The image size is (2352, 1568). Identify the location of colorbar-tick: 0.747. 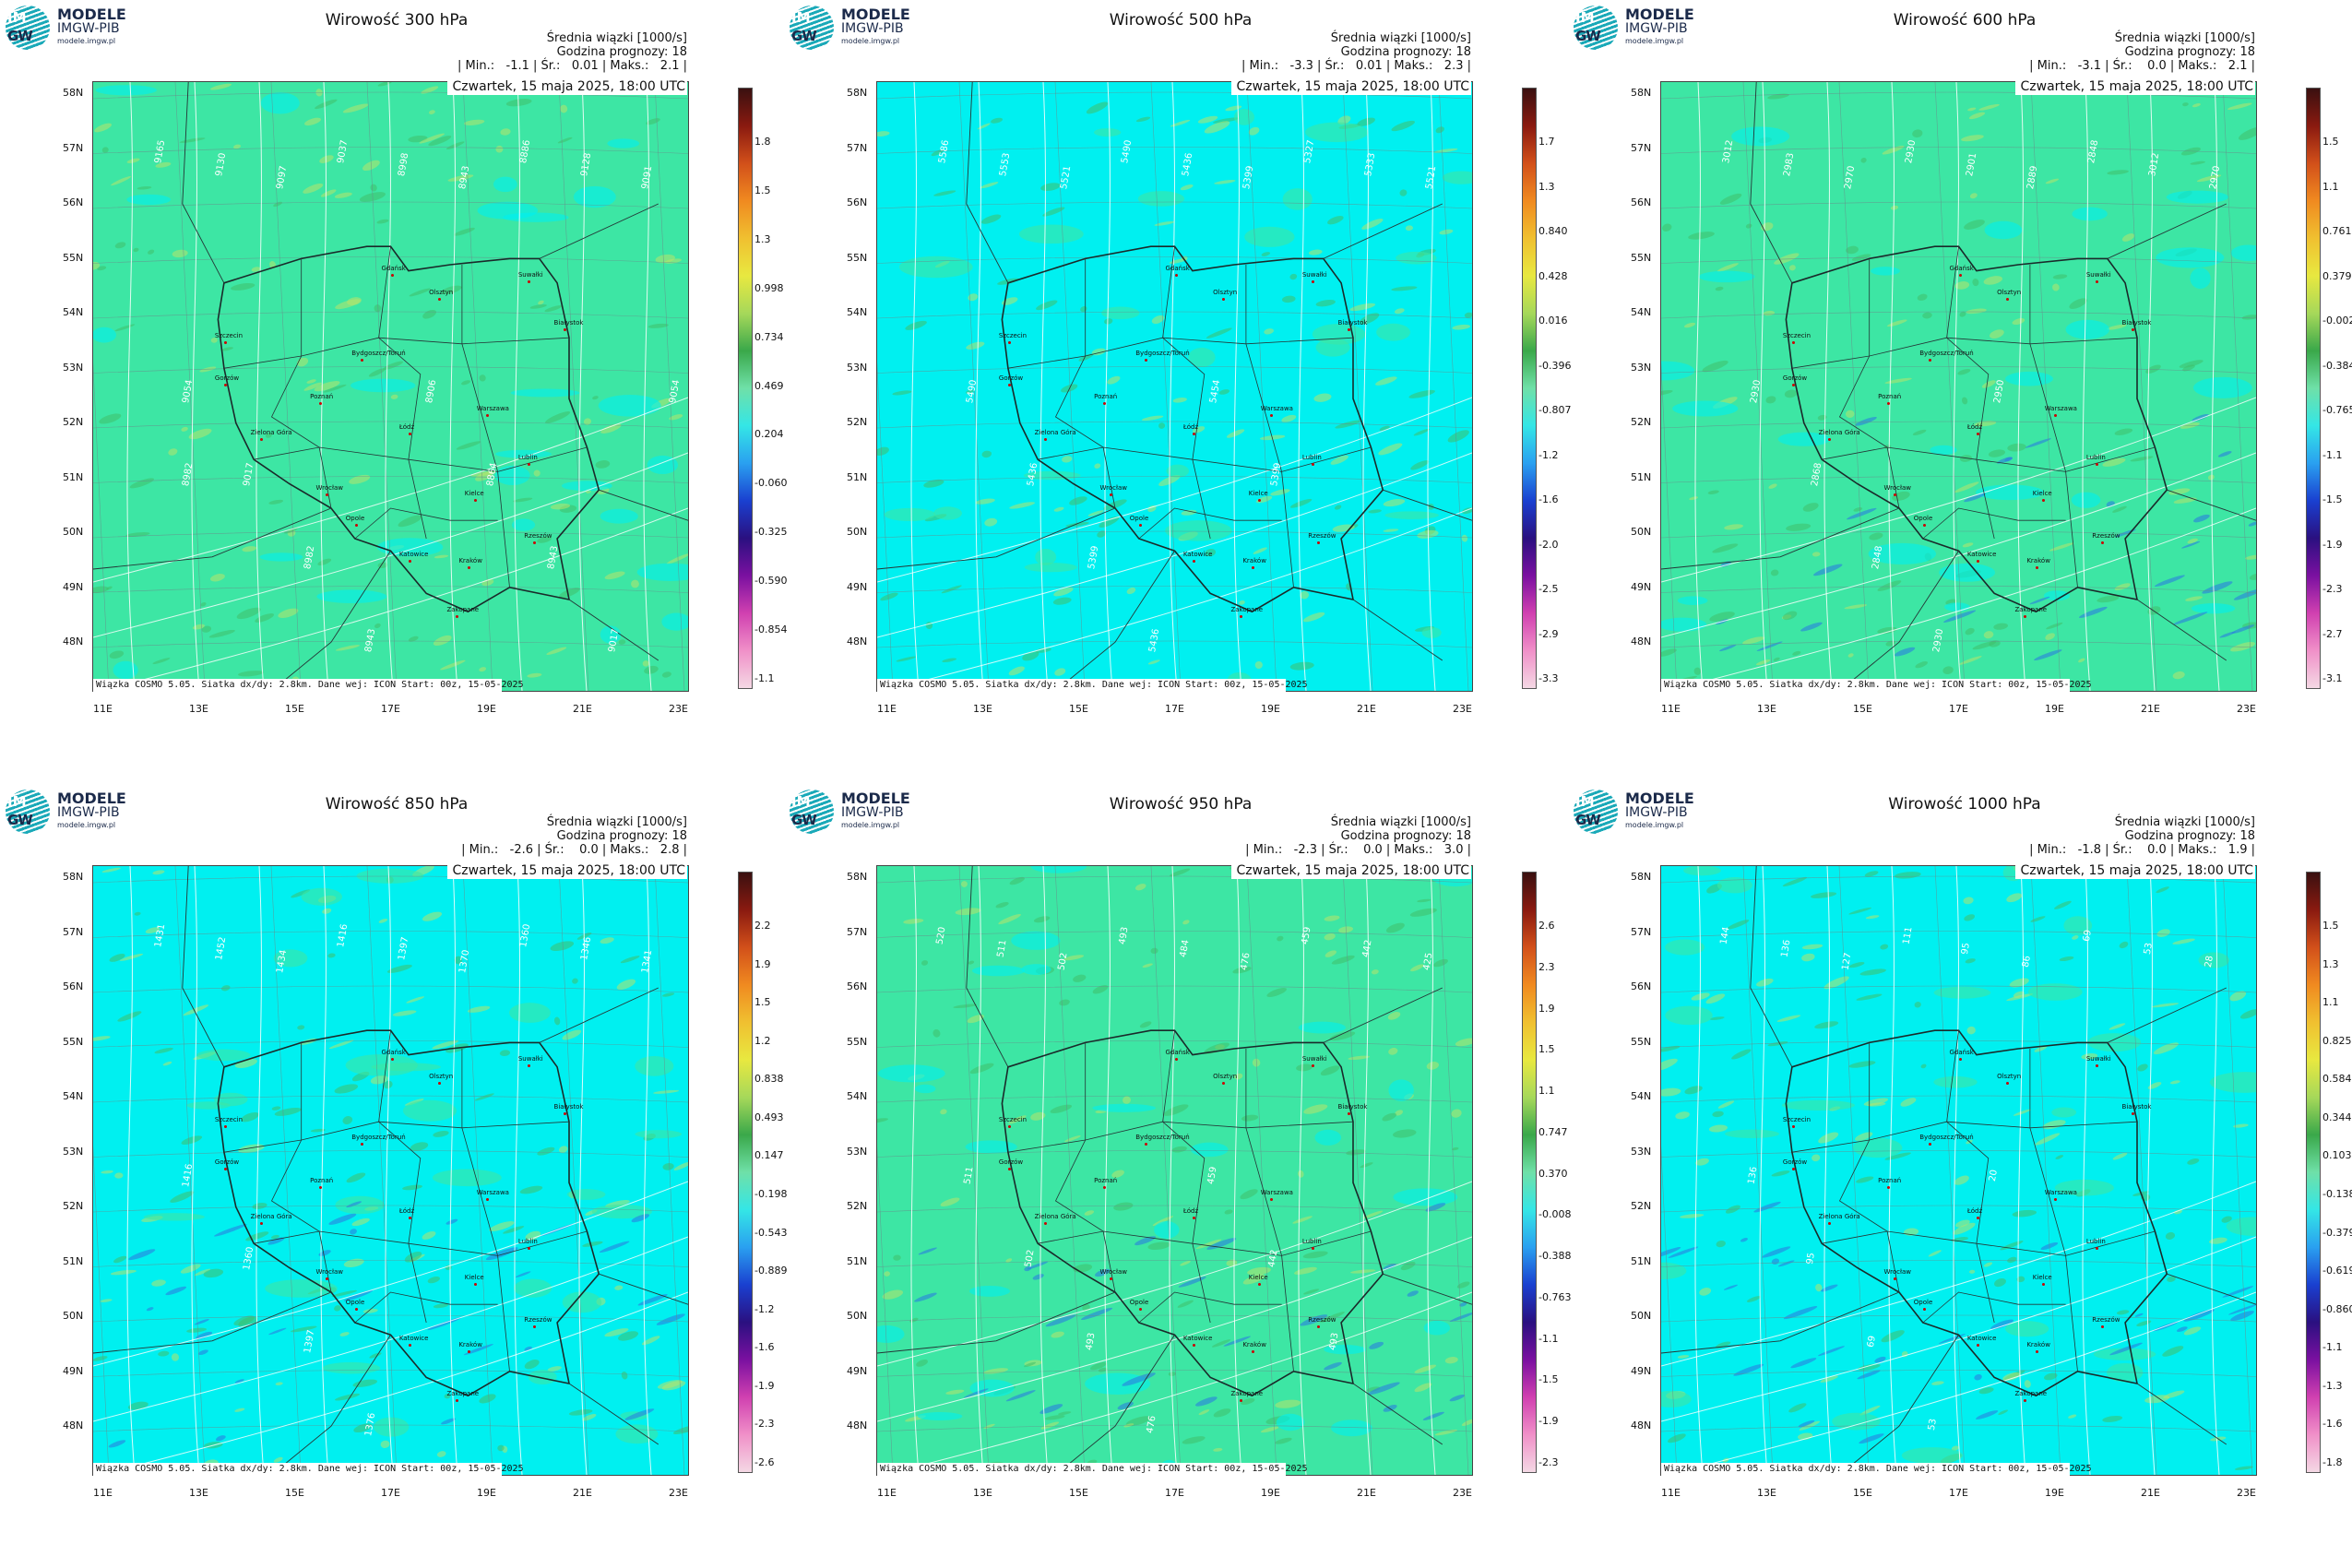
(1553, 1131).